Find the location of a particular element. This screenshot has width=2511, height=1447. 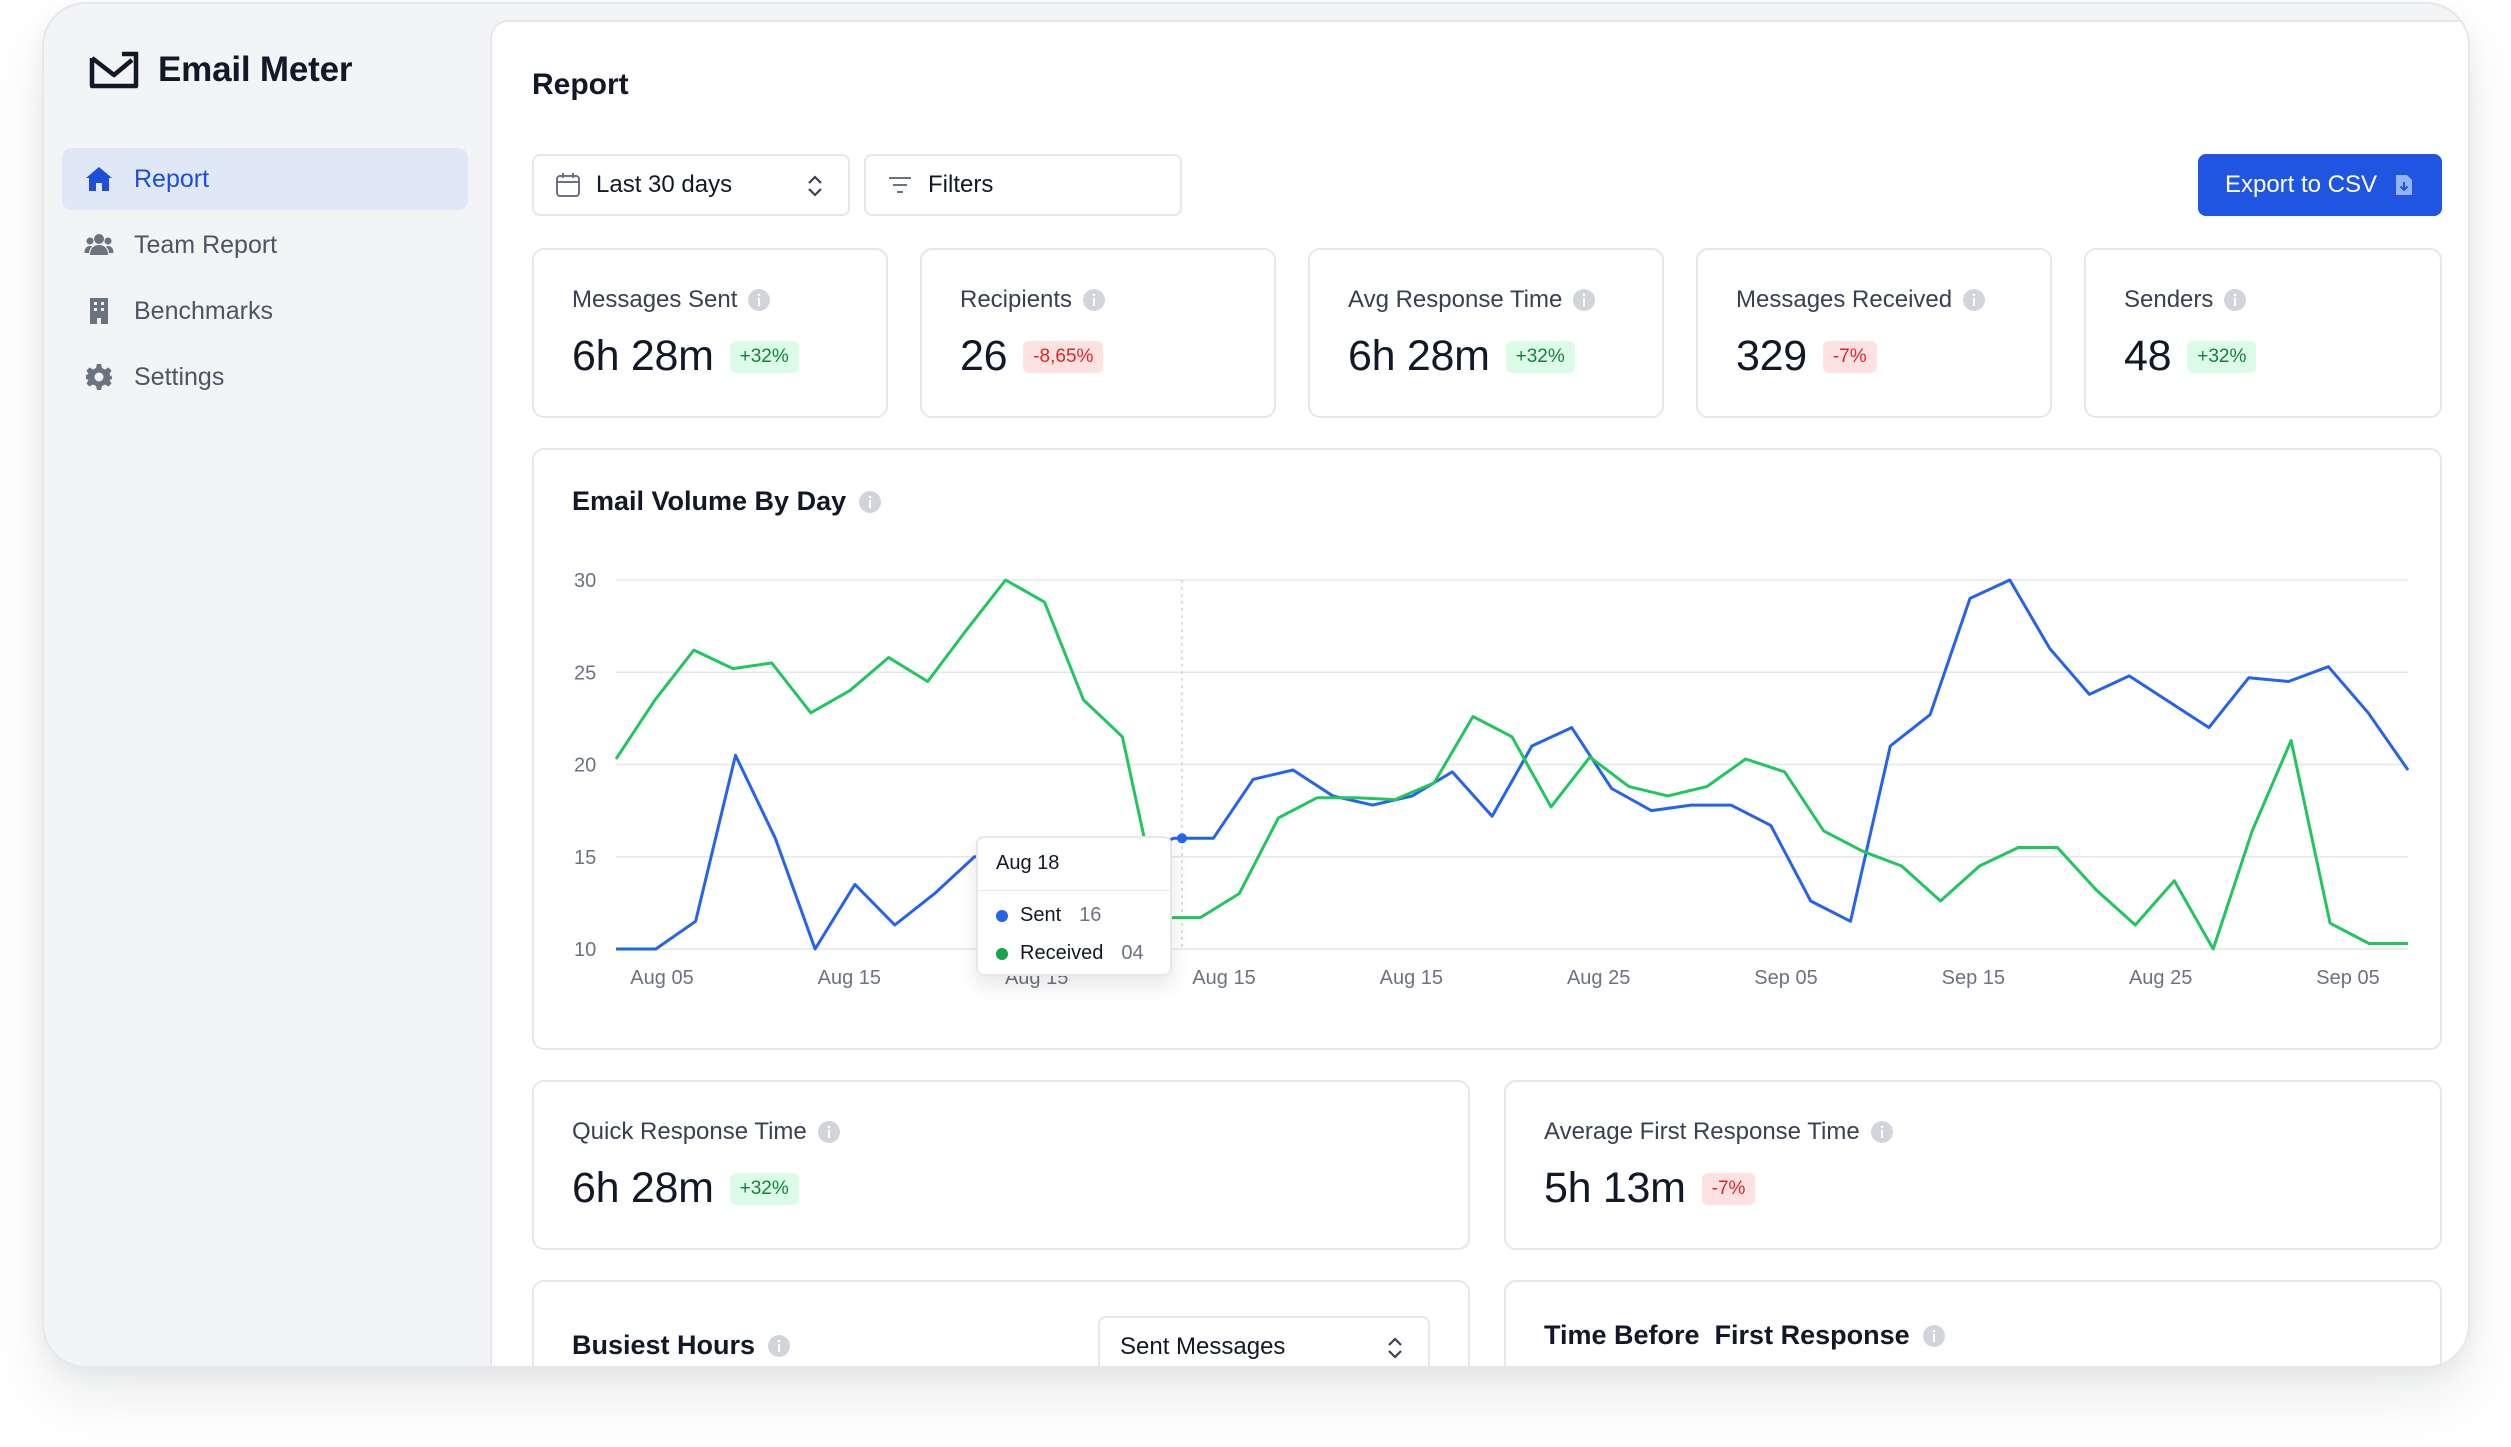

filter-icon is located at coordinates (900, 185).